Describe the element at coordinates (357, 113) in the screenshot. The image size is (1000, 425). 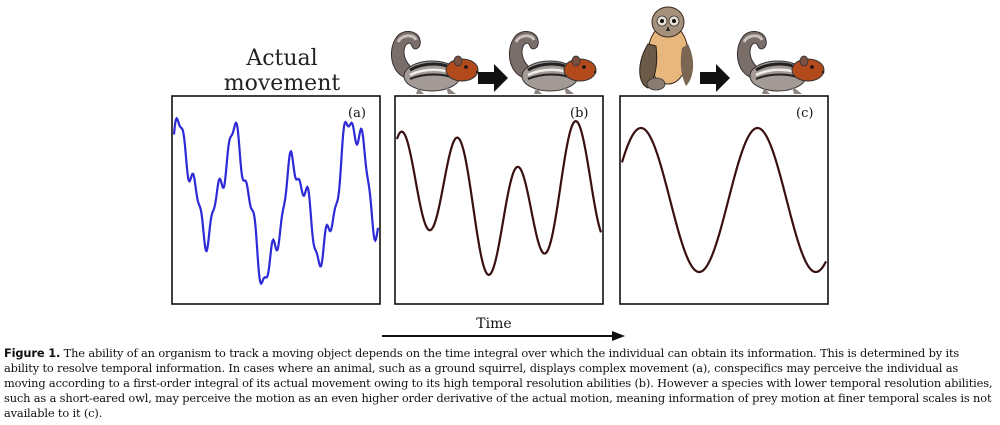
I see `panel-a-label: (a)` at that location.